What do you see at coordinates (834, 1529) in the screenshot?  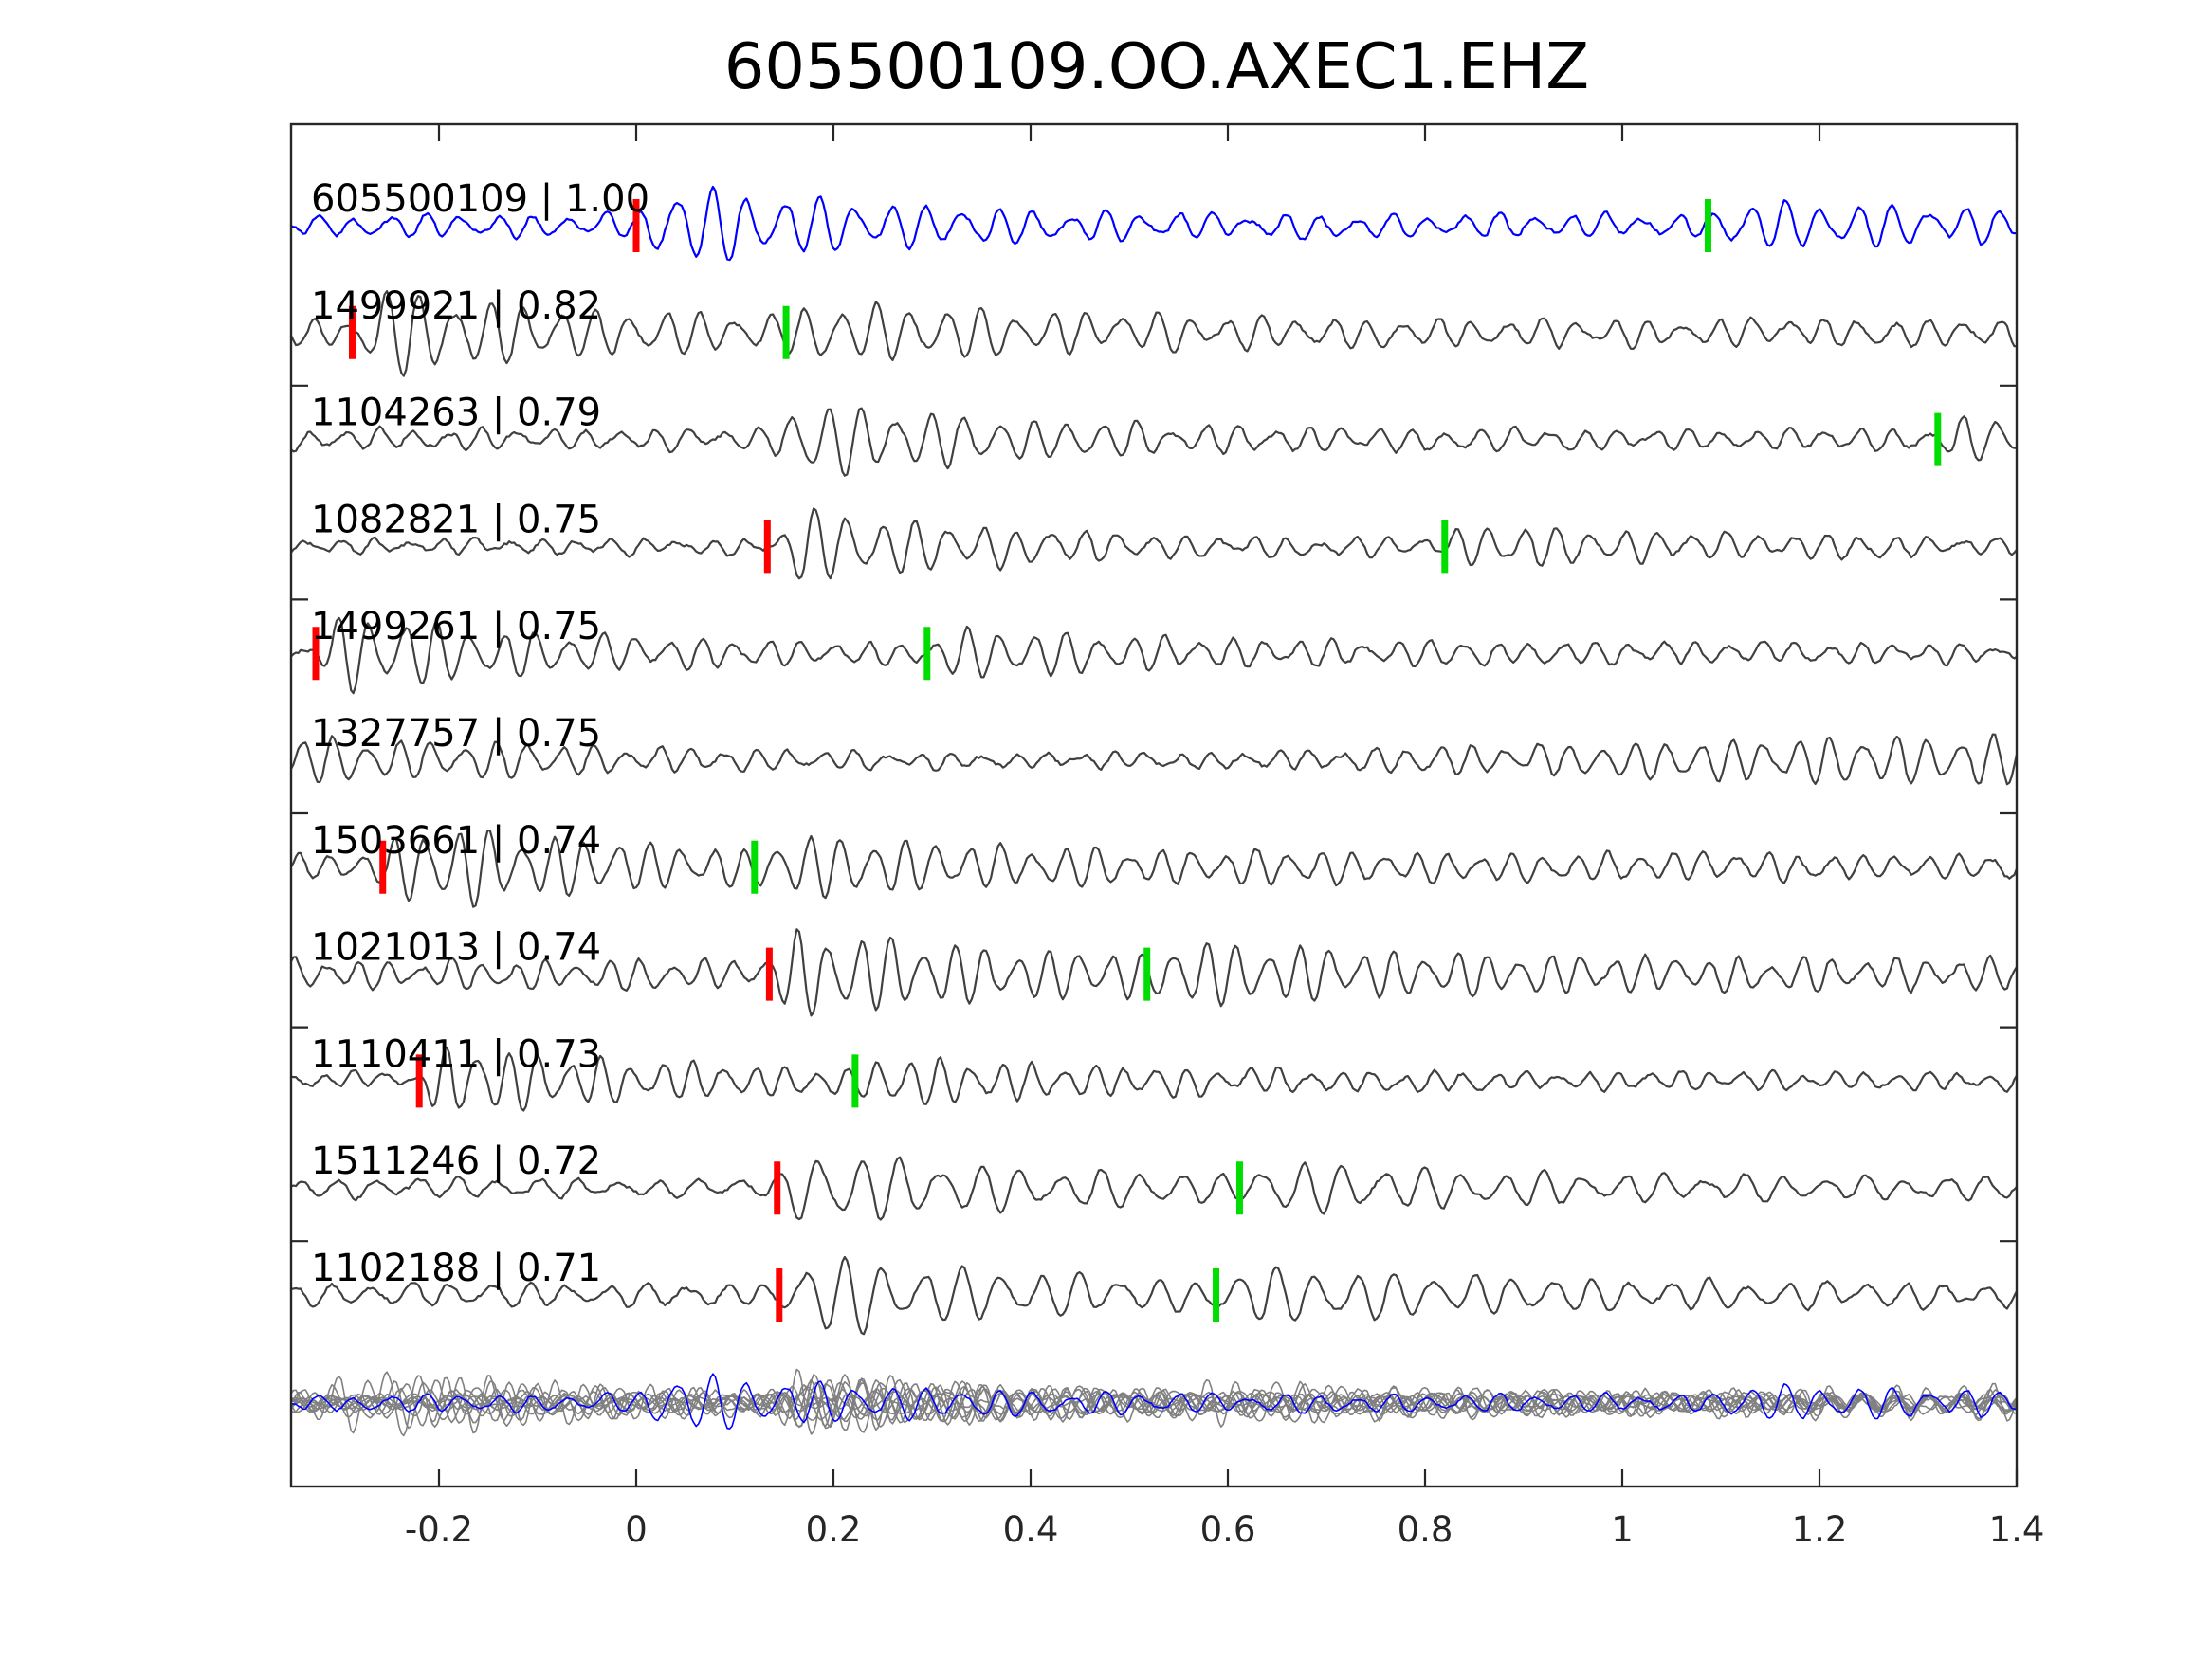 I see `x-tick-label-2: 0.2` at bounding box center [834, 1529].